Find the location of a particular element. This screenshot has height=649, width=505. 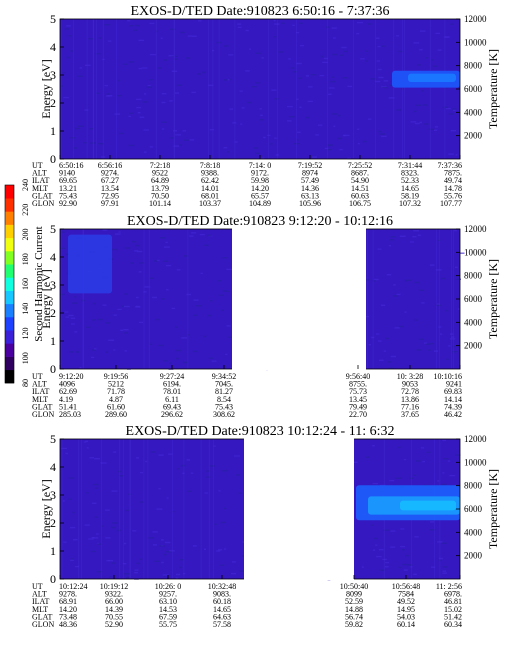

table-cell: 14.39 is located at coordinates (114, 609).